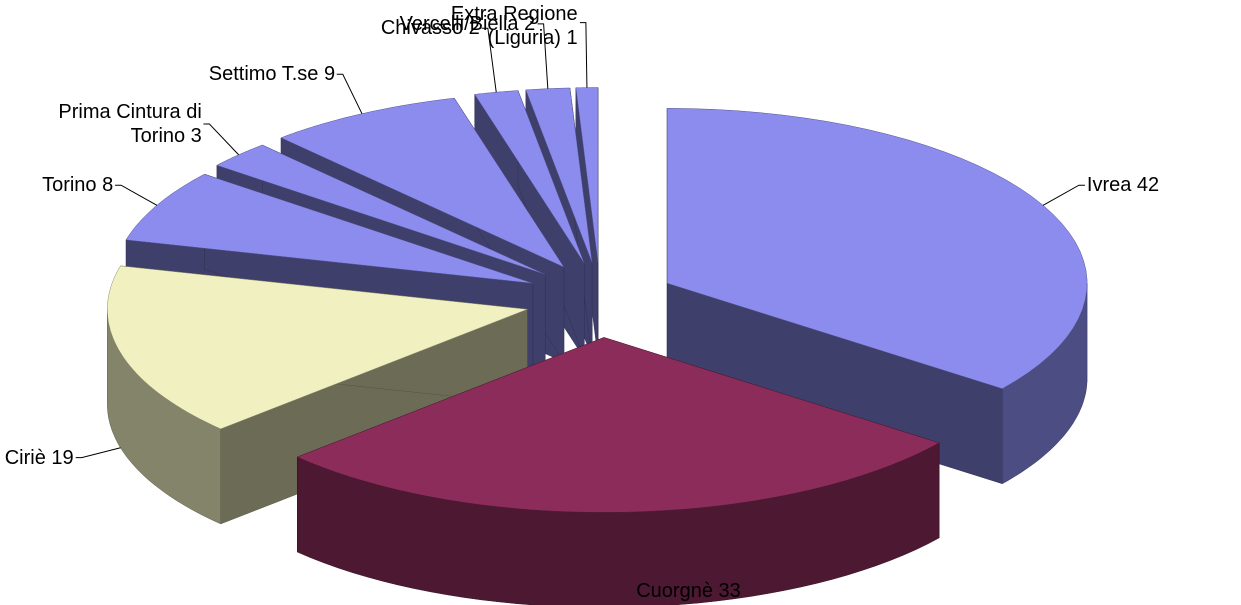 The height and width of the screenshot is (605, 1241). Describe the element at coordinates (1123, 185) in the screenshot. I see `data-label: Ivrea 42` at that location.